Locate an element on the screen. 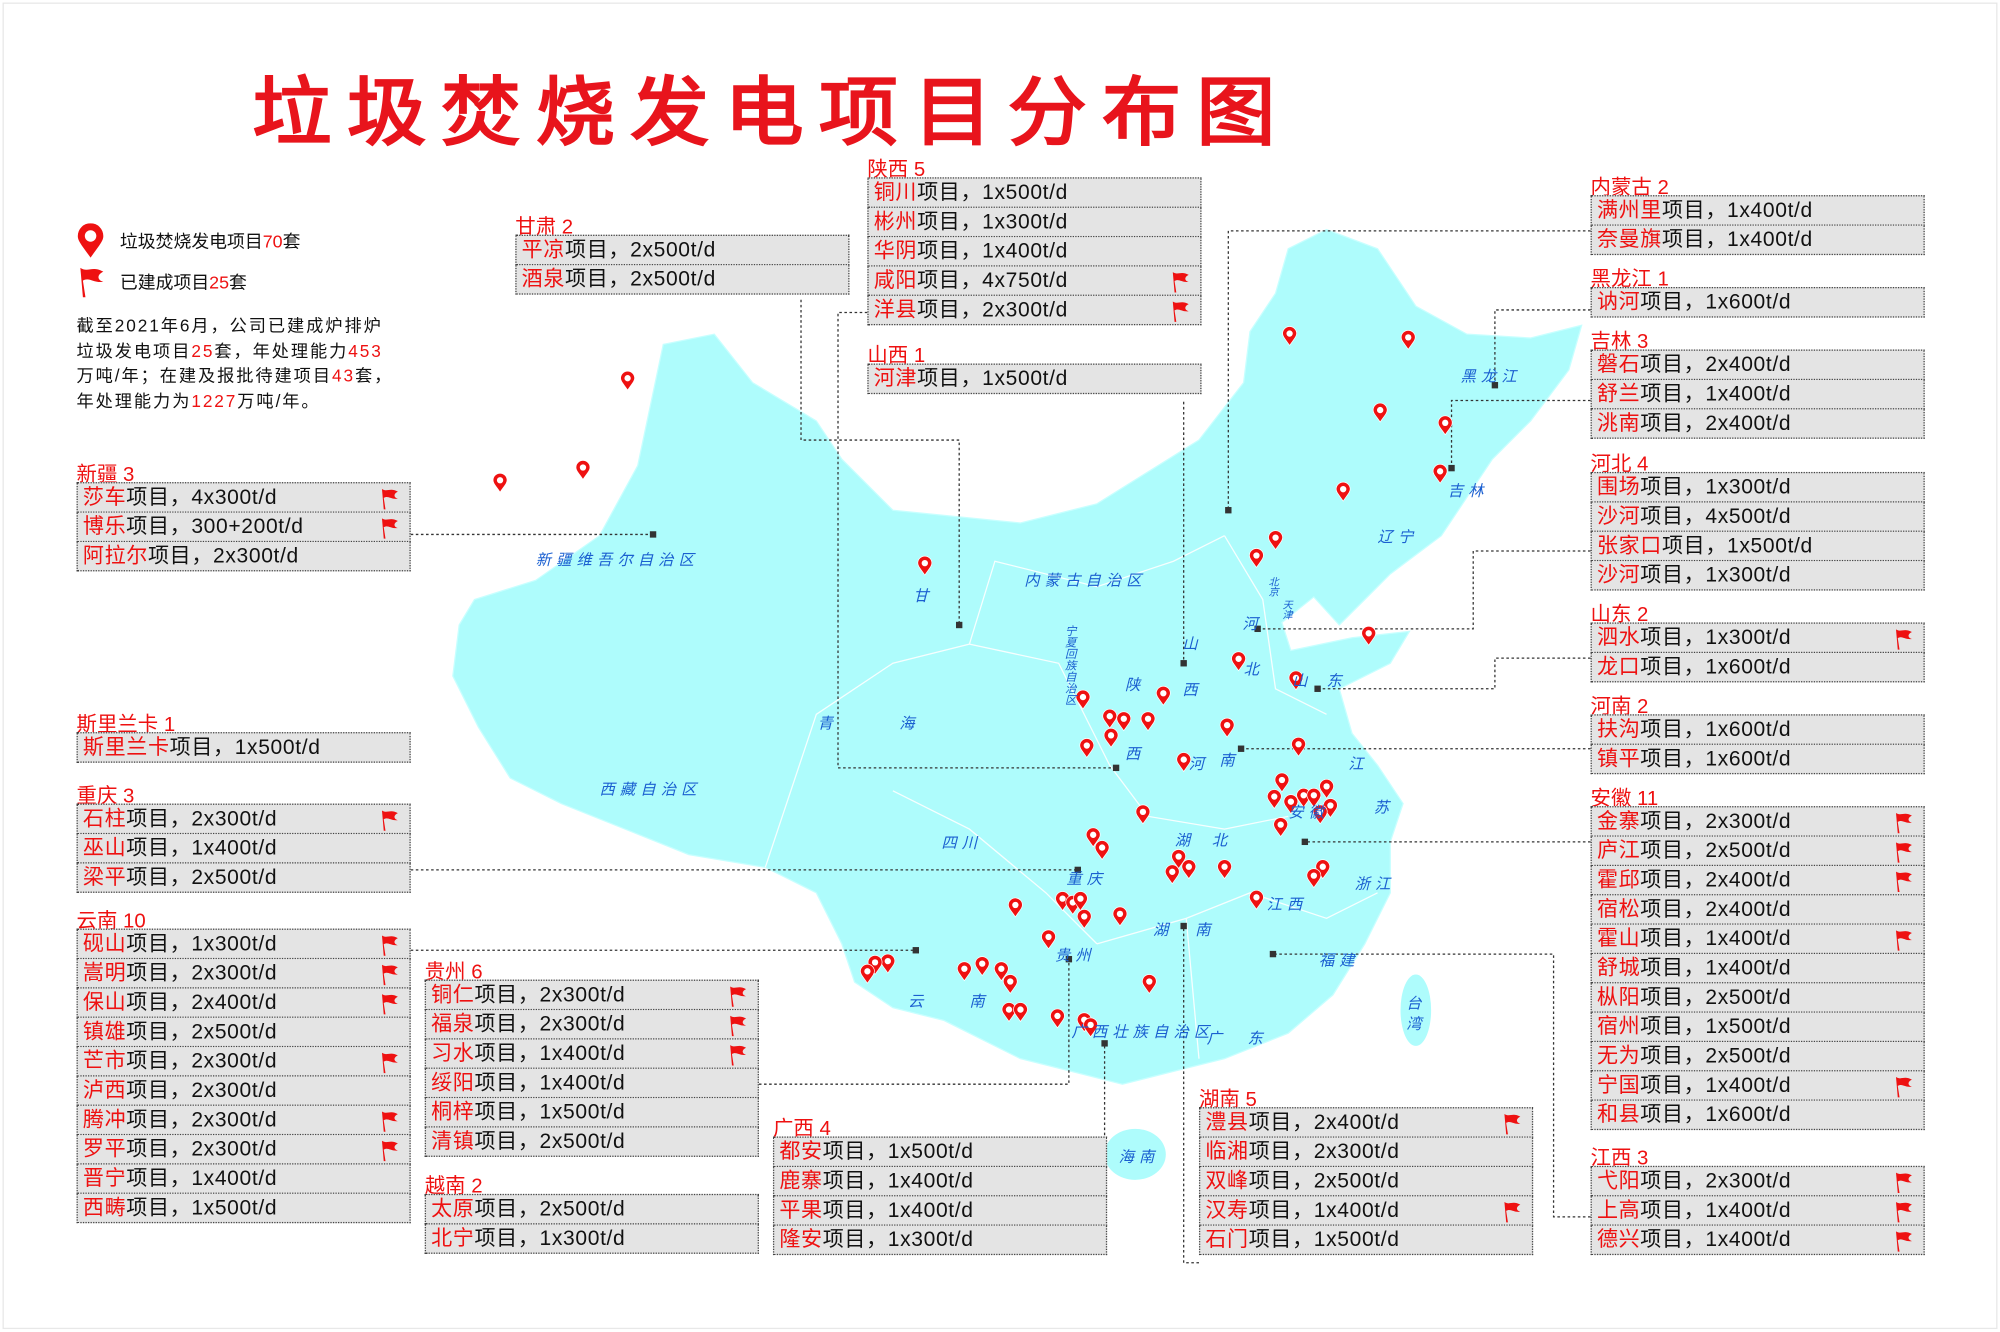 This screenshot has width=2000, height=1332. project-name: 枞阳 is located at coordinates (1618, 997).